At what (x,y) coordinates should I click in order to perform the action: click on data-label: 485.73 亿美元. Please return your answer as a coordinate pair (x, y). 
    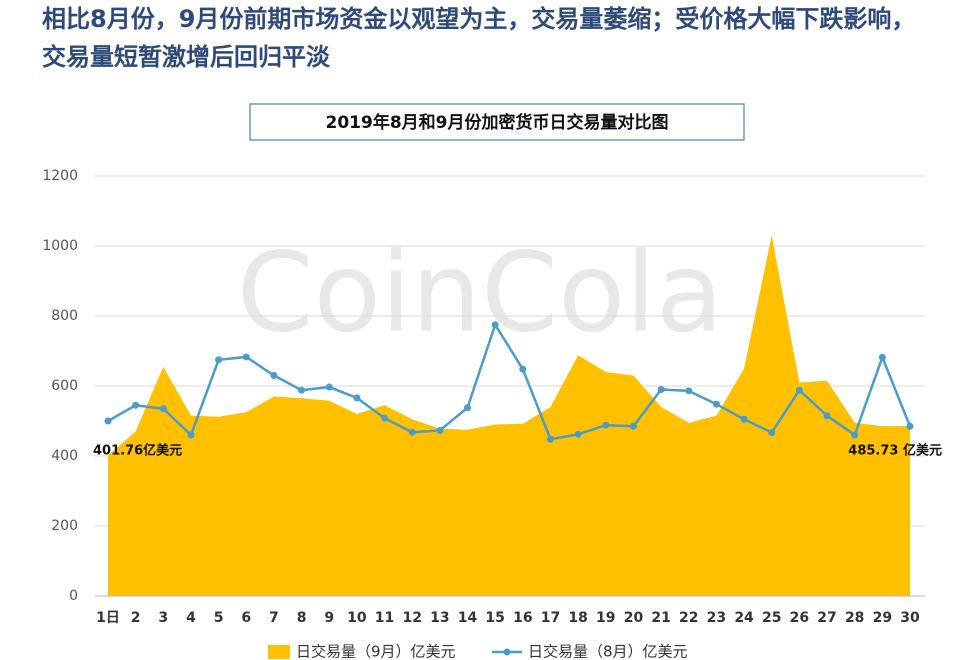
    Looking at the image, I should click on (895, 451).